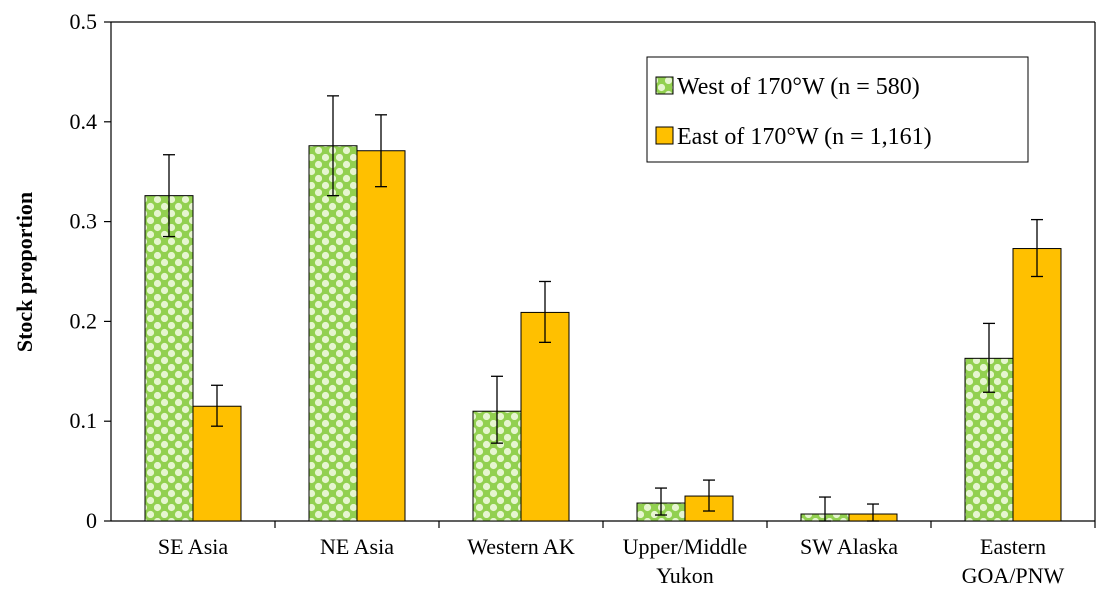  I want to click on y-axis: 0 0.1 0.2 0.3 0.4 0.5, so click(91, 271).